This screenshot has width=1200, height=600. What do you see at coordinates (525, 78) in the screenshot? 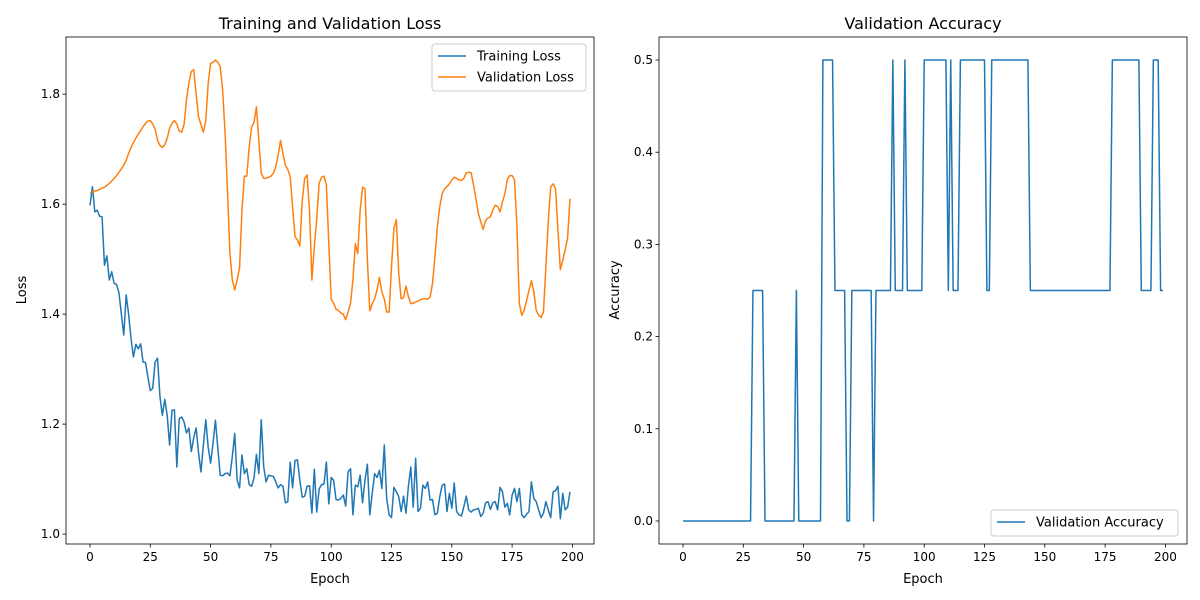
I see `loss-legend-label: Validation Loss` at bounding box center [525, 78].